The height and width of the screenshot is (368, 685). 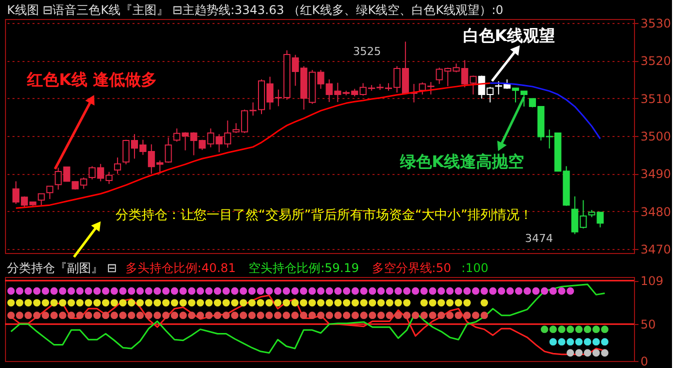 What do you see at coordinates (656, 61) in the screenshot?
I see `y-tick-label: 3520` at bounding box center [656, 61].